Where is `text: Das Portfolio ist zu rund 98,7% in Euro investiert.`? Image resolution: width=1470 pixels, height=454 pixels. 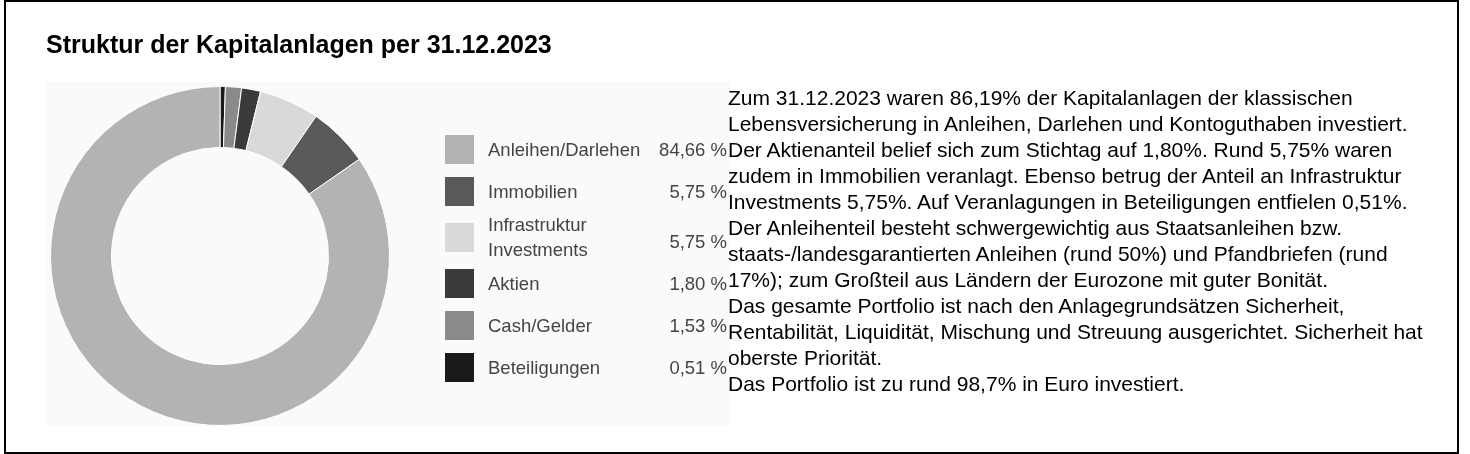
text: Das Portfolio ist zu rund 98,7% in Euro investiert. is located at coordinates (957, 384).